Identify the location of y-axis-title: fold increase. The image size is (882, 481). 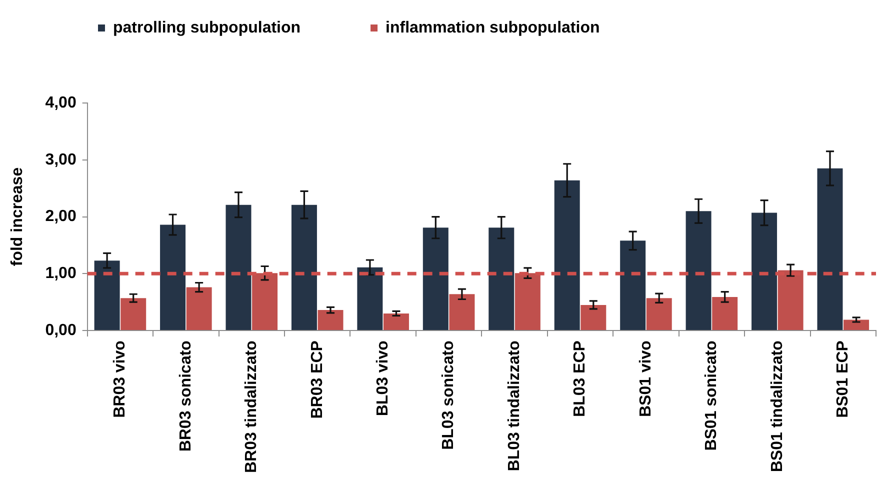
(17, 216).